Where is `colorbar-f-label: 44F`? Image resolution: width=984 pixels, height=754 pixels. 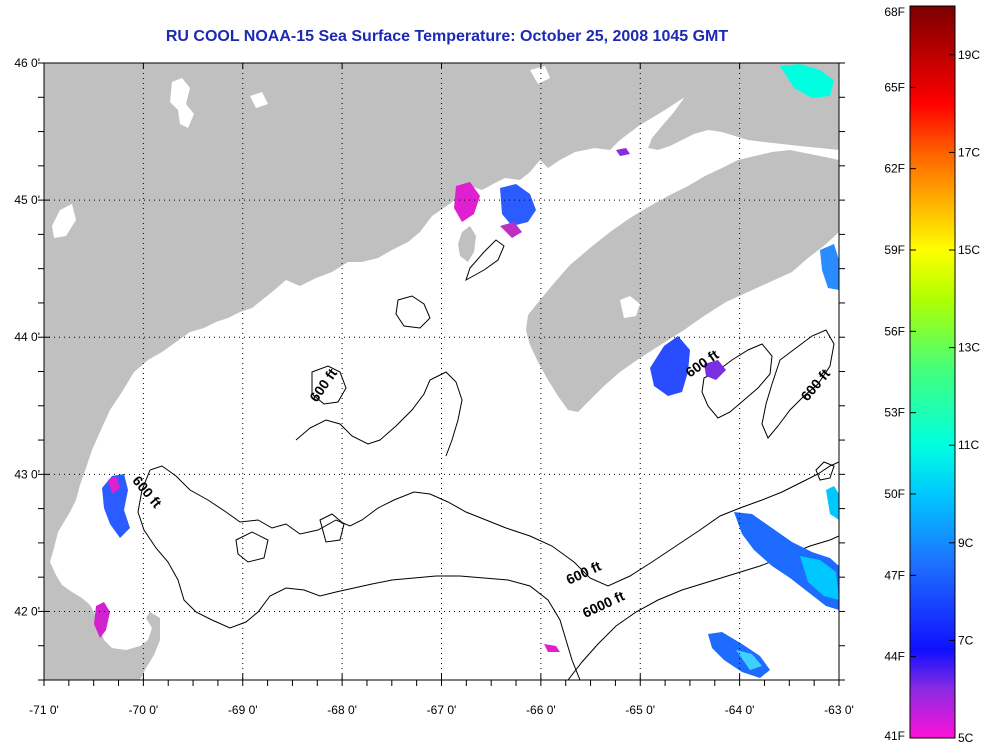
colorbar-f-label: 44F is located at coordinates (894, 657).